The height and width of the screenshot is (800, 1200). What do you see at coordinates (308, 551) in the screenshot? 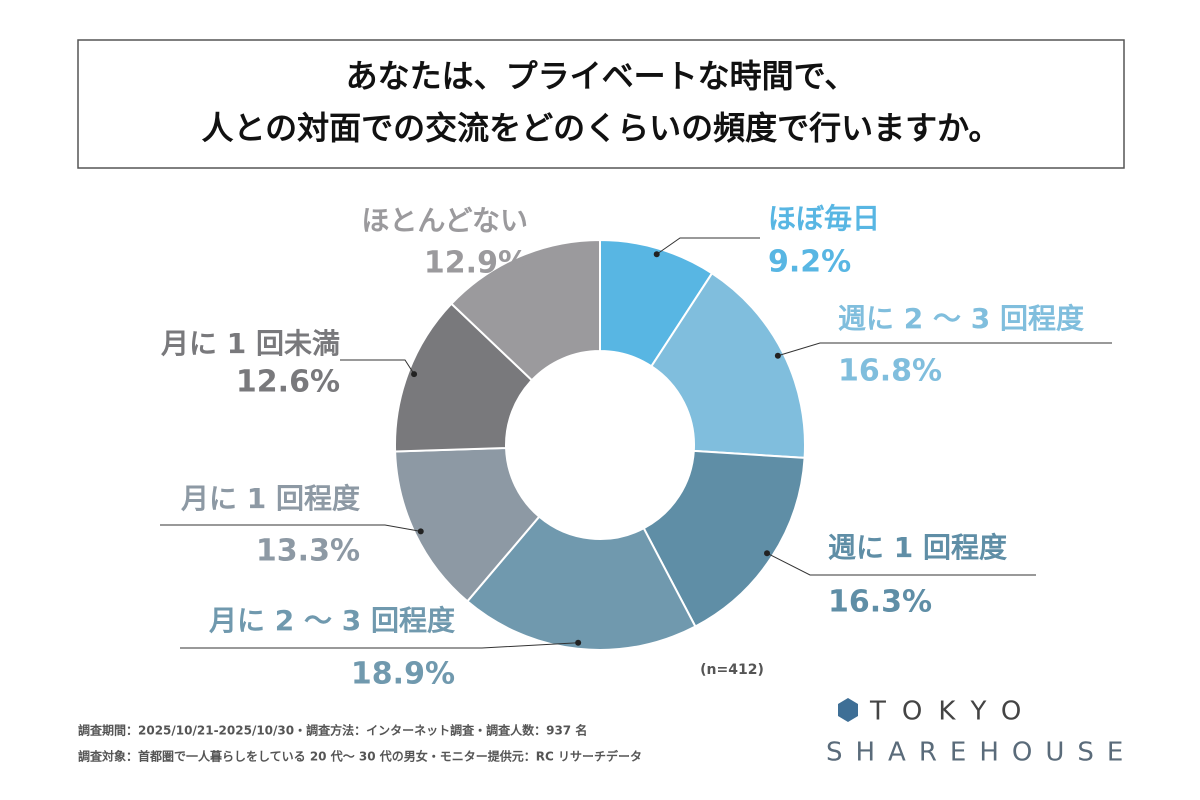
I see `value-label: 13.3%` at bounding box center [308, 551].